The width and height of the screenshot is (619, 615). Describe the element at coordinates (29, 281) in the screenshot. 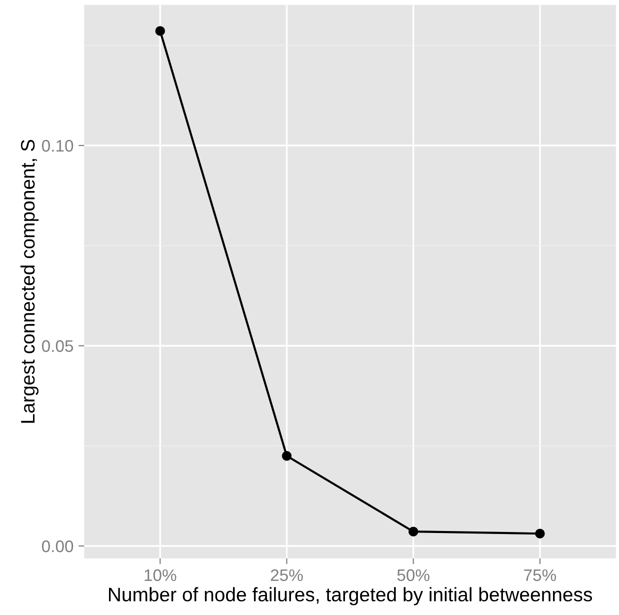

I see `y-axis-title: Largest connected component, S` at that location.